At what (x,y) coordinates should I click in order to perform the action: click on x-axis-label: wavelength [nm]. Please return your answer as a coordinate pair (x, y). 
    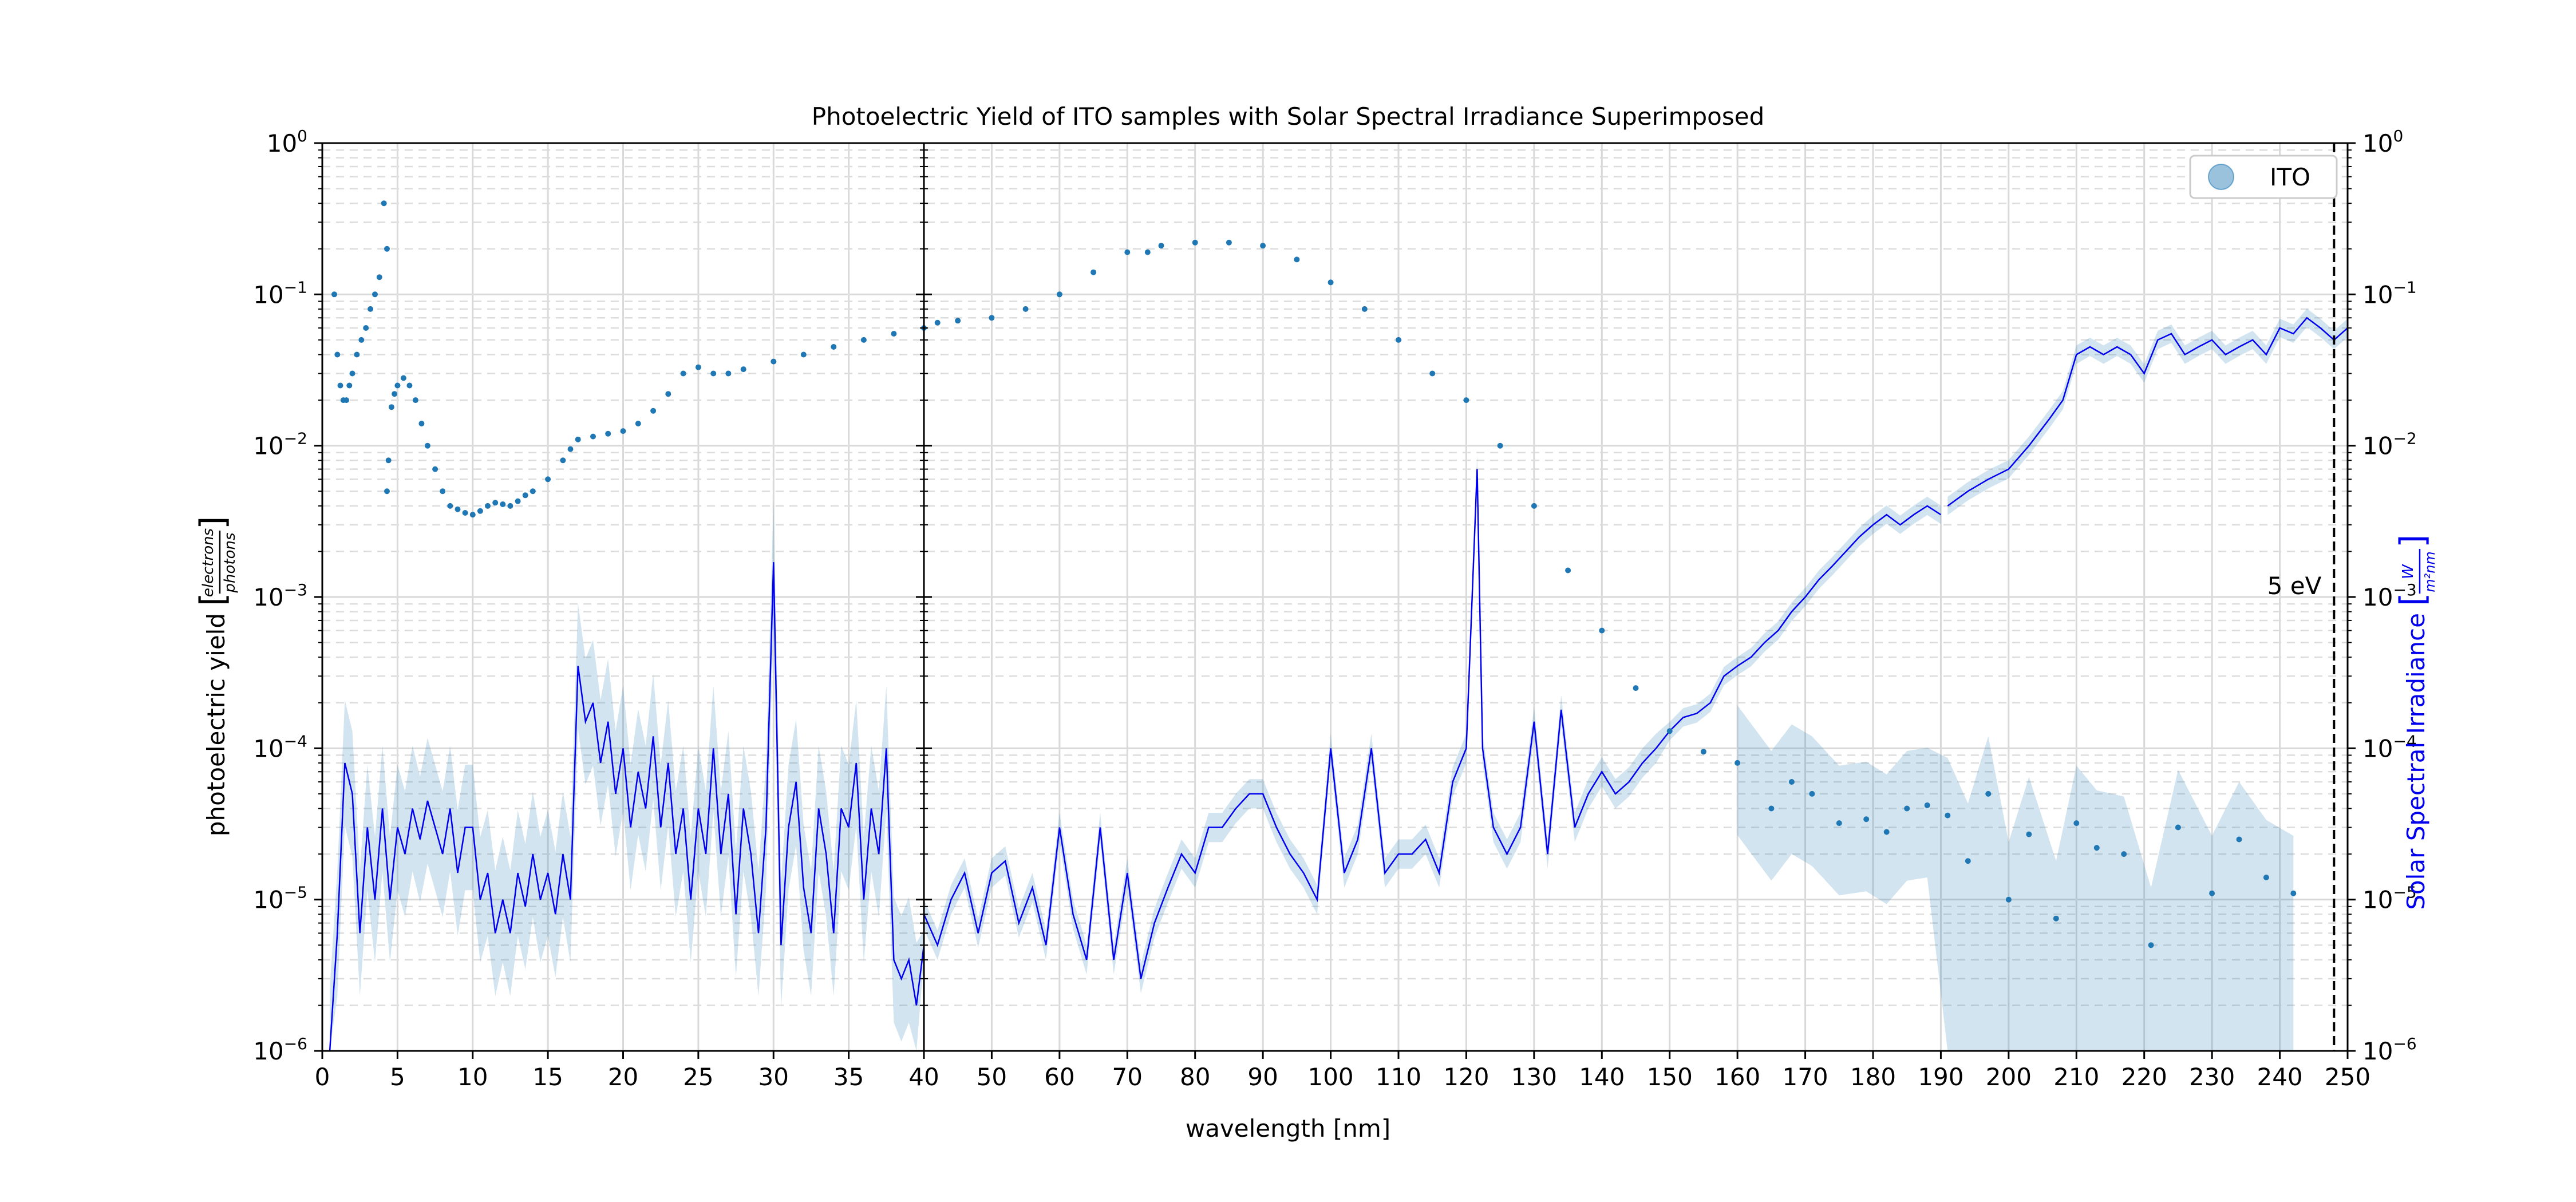
    Looking at the image, I should click on (1288, 1128).